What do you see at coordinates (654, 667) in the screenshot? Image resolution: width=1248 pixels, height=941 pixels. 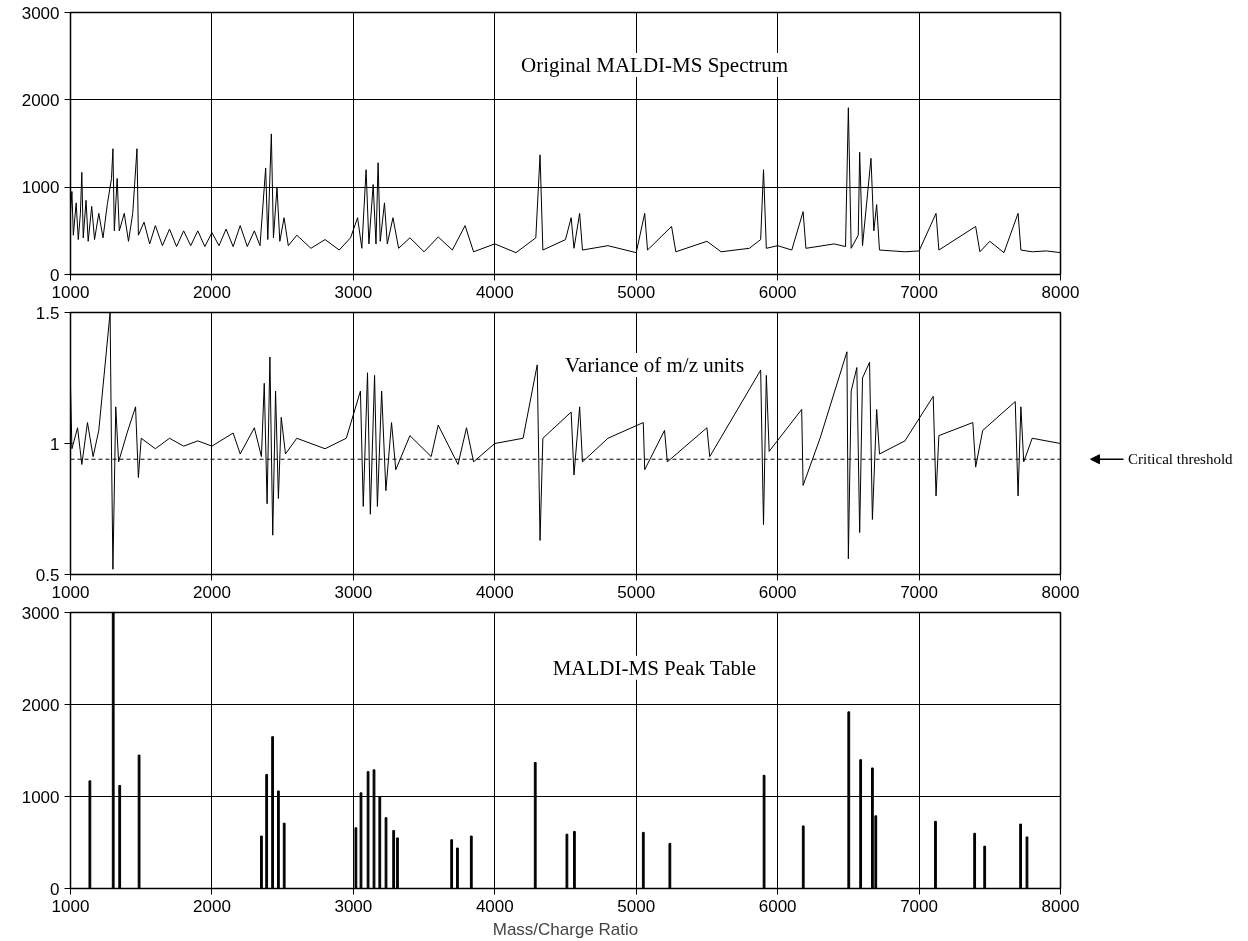 I see `text: MALDI-MS Peak Table` at bounding box center [654, 667].